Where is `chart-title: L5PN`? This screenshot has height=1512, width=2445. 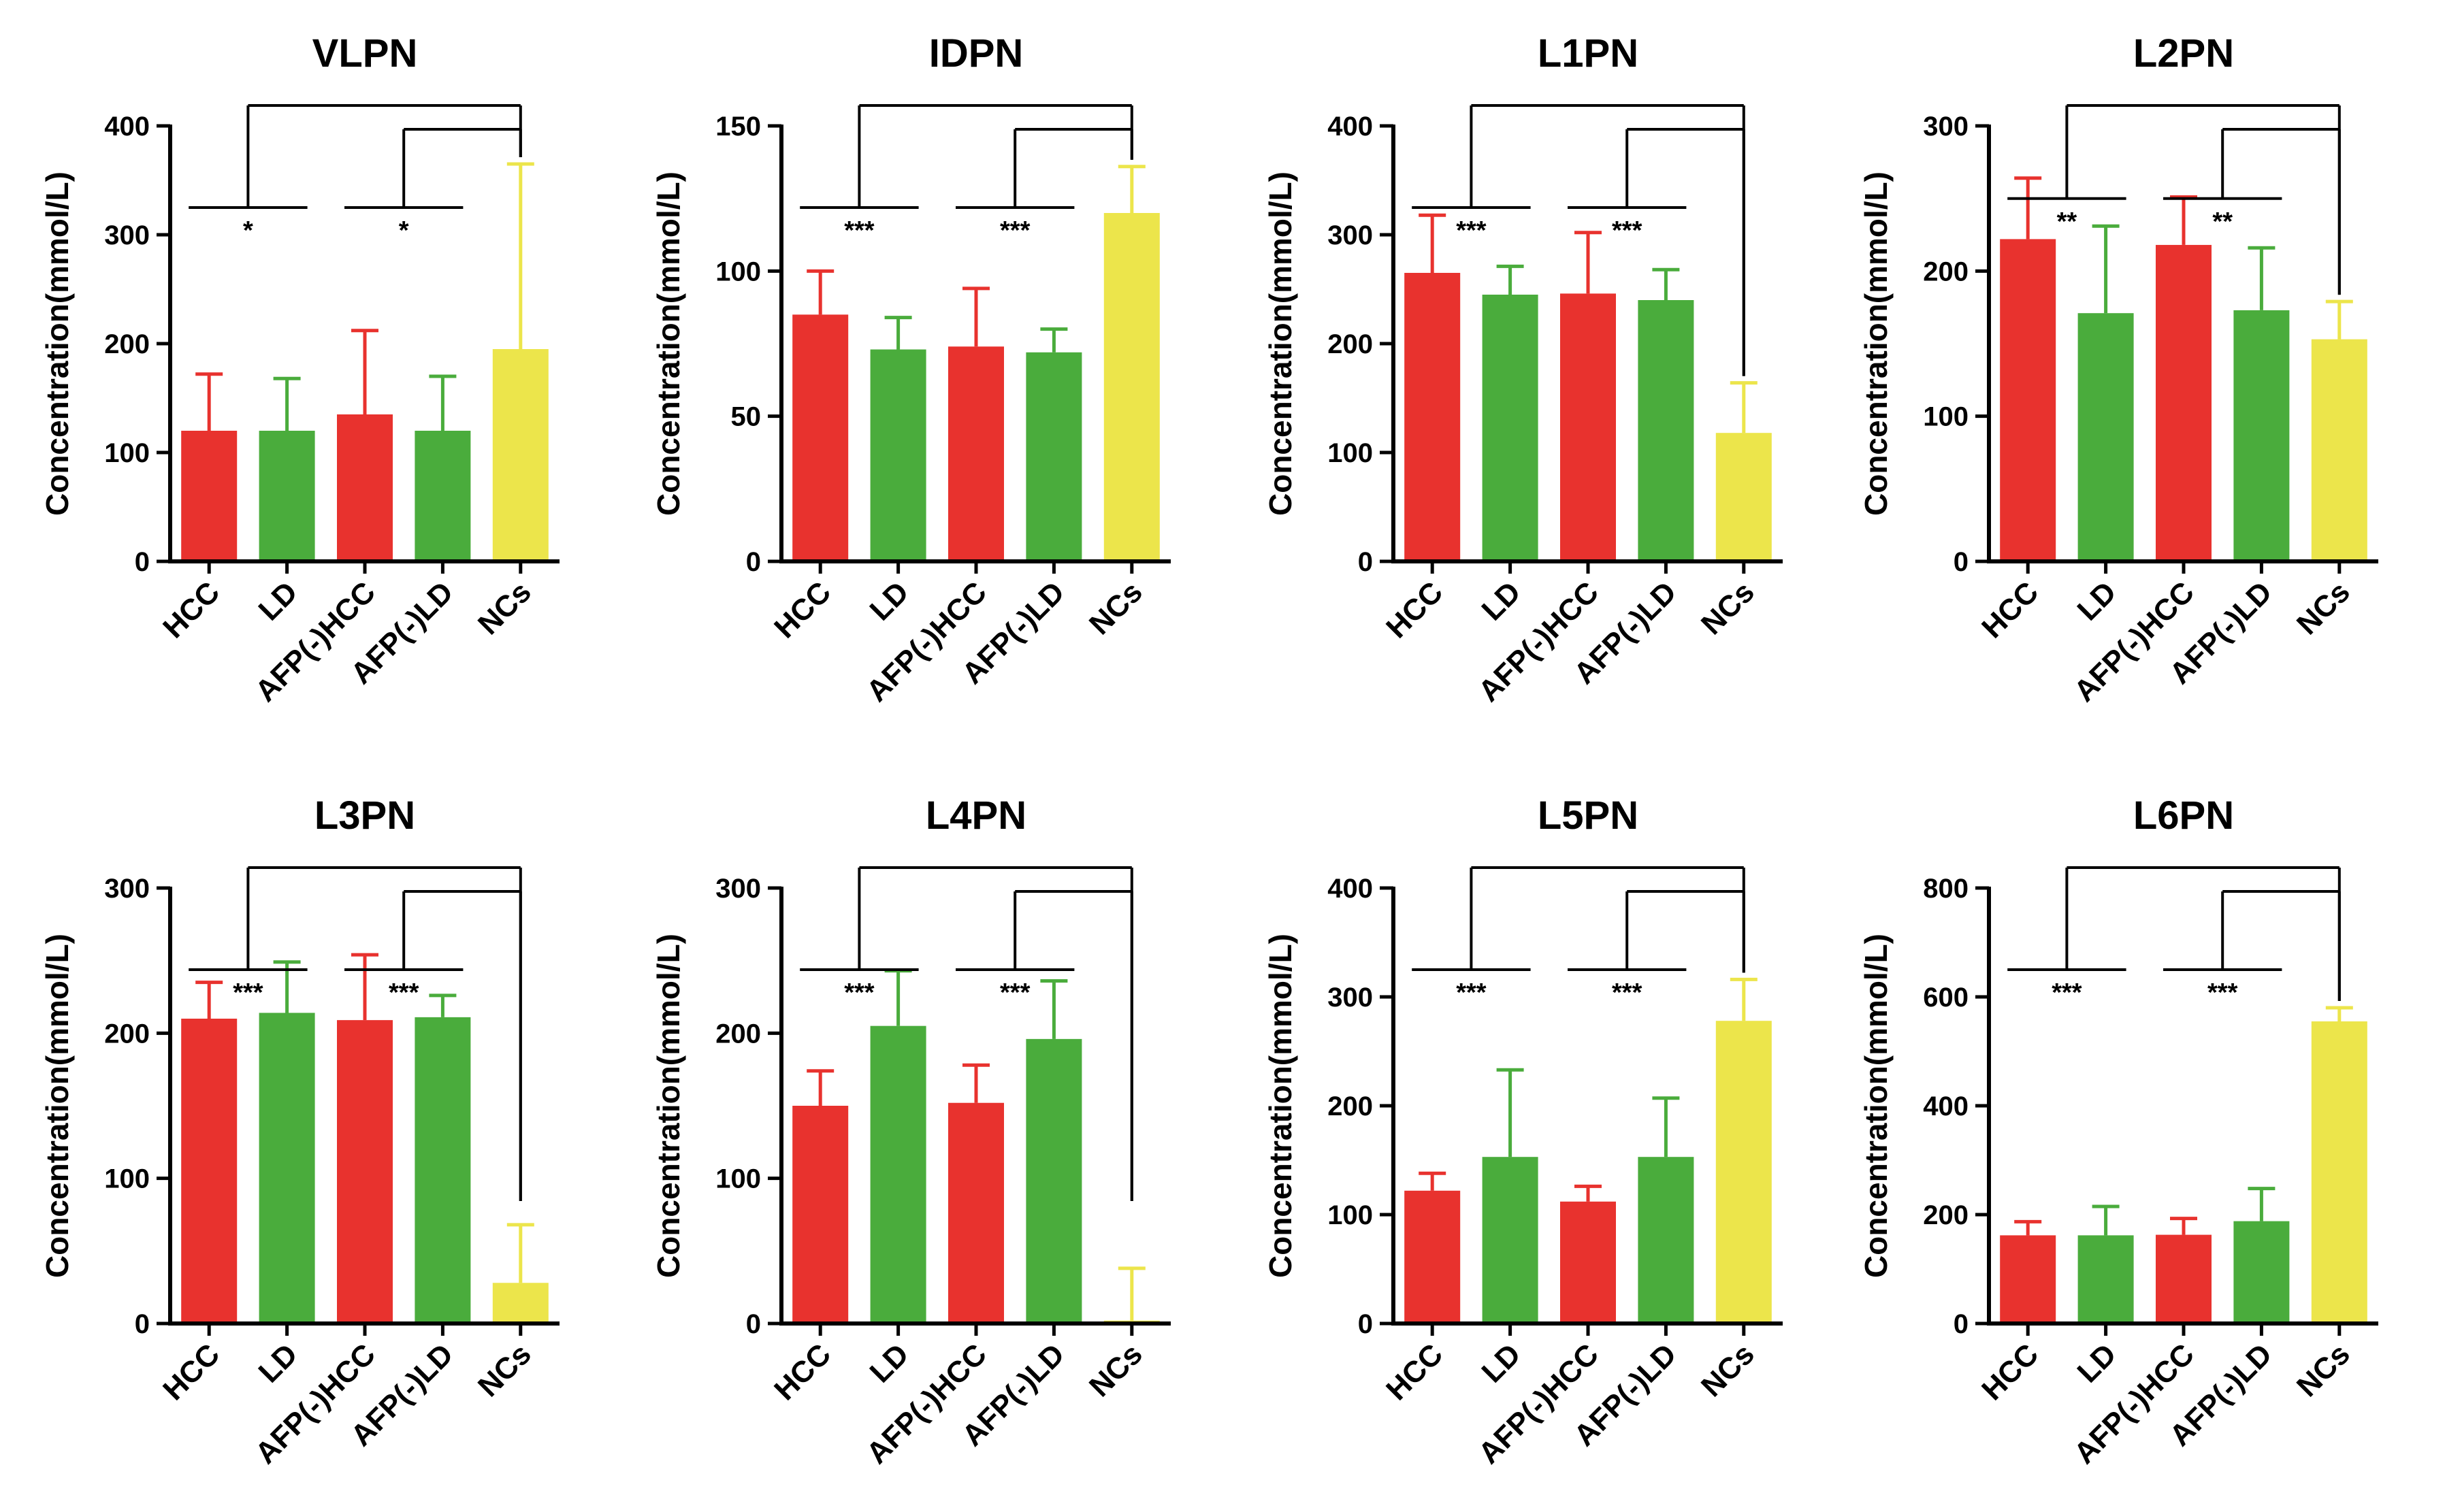
chart-title: L5PN is located at coordinates (1588, 815).